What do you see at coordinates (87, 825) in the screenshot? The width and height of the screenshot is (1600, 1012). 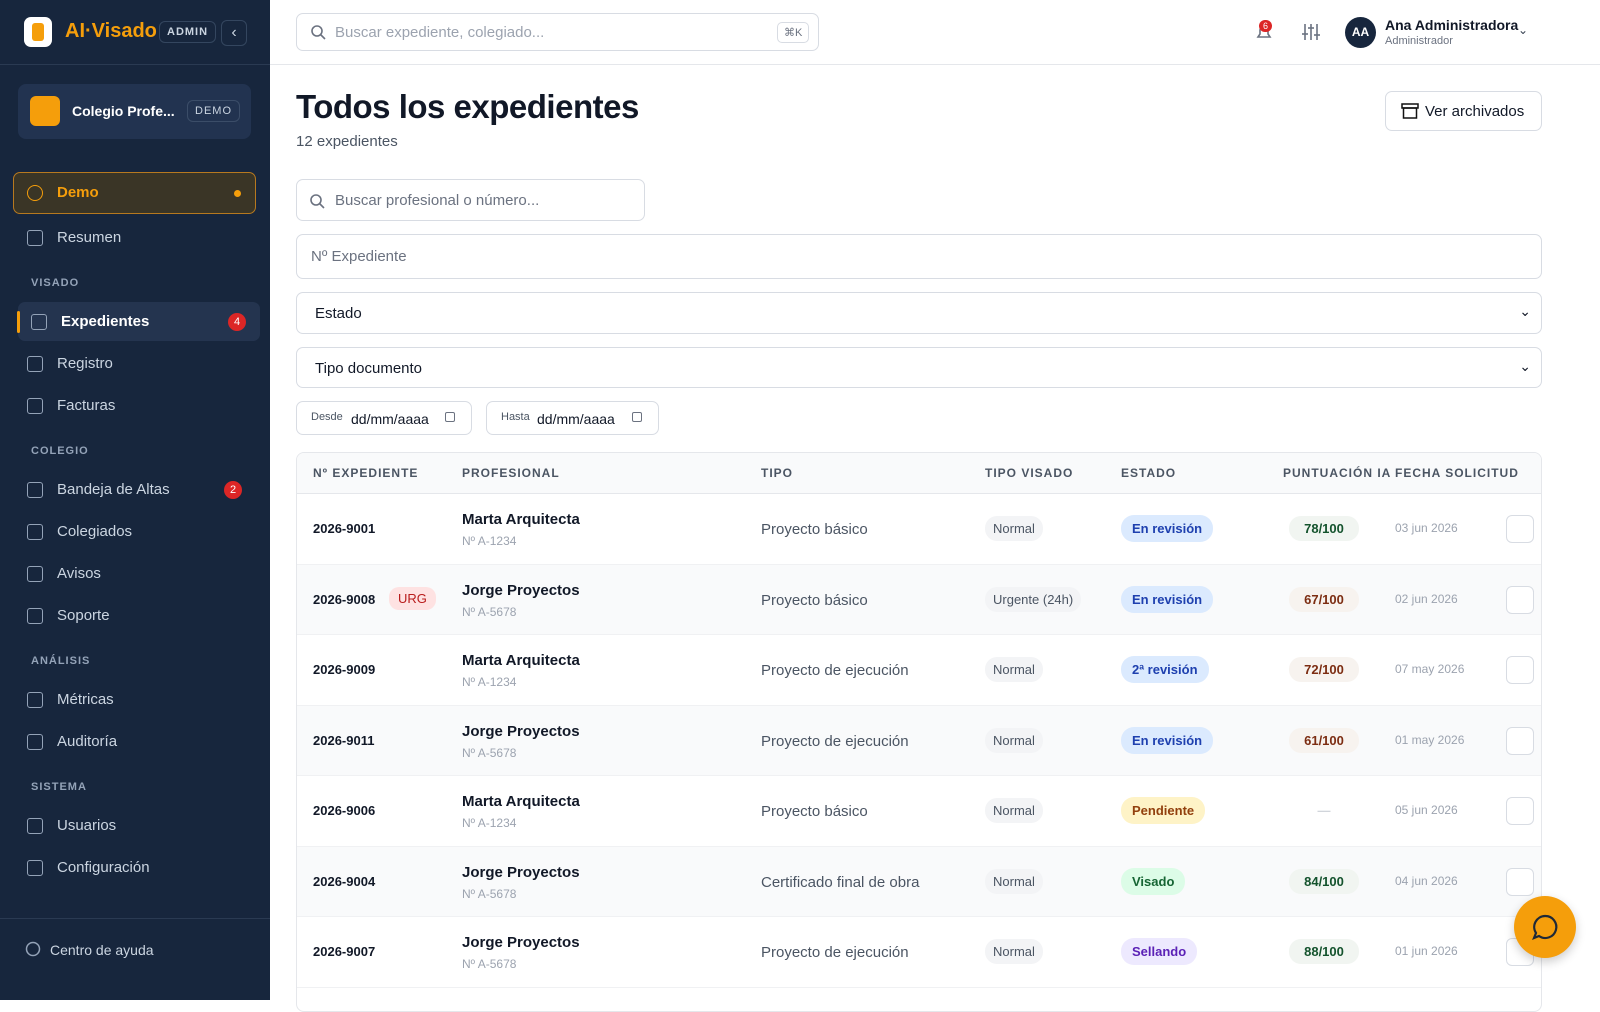 I see `nav-item: Usuarios` at bounding box center [87, 825].